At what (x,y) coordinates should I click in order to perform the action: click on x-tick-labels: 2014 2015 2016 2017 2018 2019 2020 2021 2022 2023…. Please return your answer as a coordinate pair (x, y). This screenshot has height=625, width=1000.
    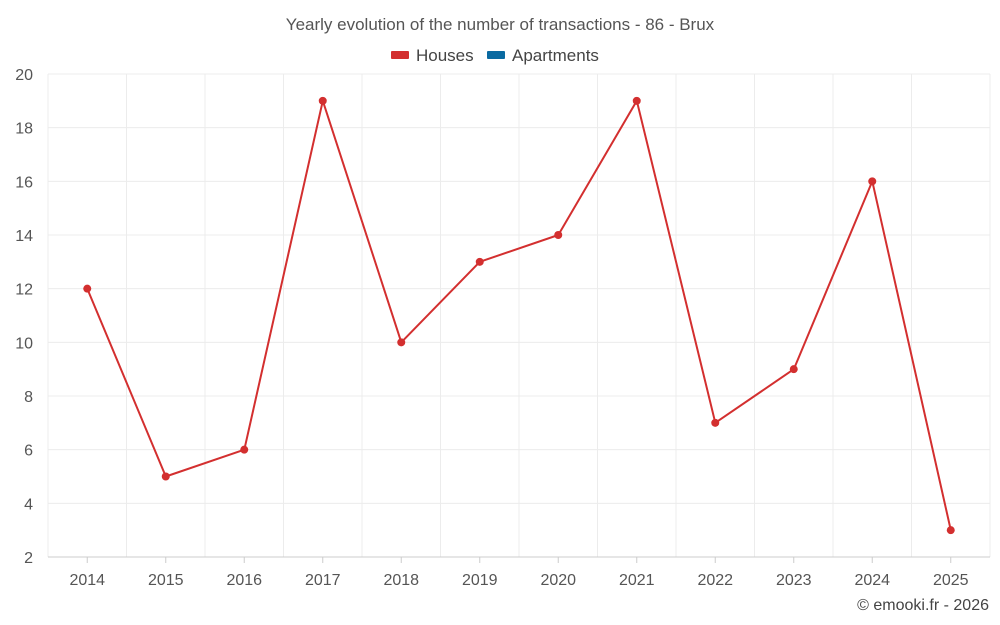
    Looking at the image, I should click on (518, 580).